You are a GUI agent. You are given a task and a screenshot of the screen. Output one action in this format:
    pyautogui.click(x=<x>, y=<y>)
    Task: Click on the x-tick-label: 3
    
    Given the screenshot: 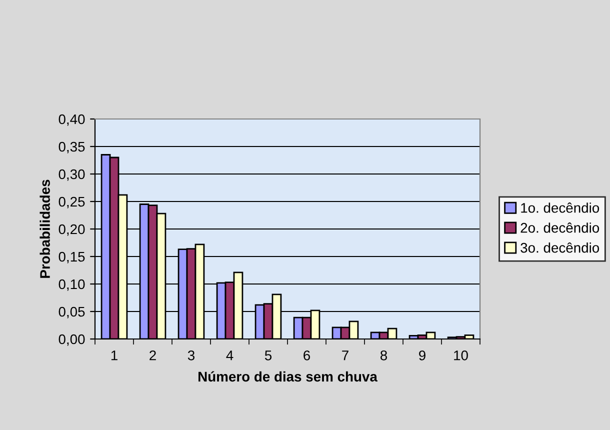 What is the action you would take?
    pyautogui.click(x=191, y=355)
    